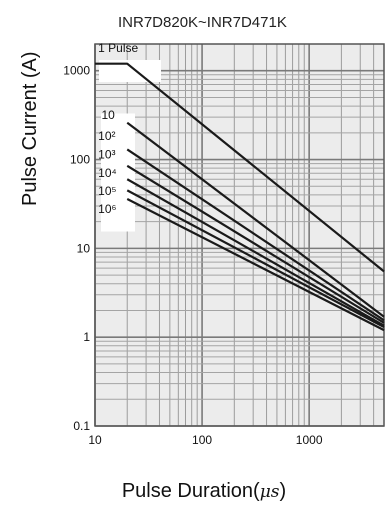  Describe the element at coordinates (118, 48) in the screenshot. I see `series-label-1: 1 Pulse` at that location.